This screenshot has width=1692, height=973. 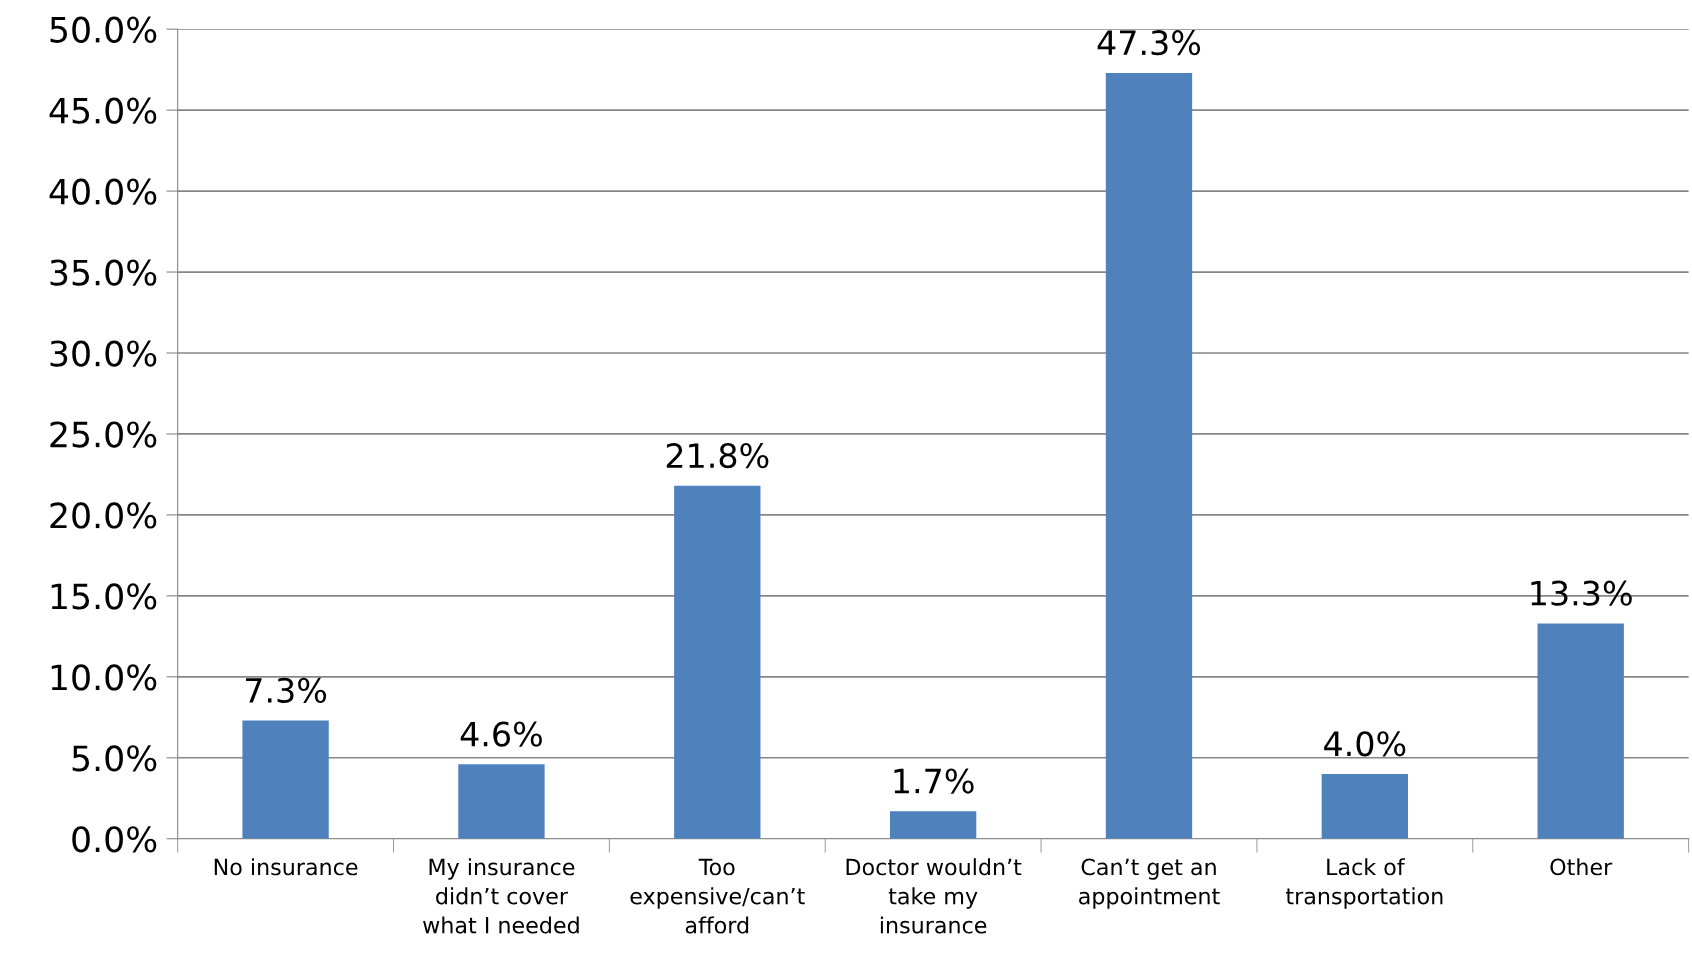 What do you see at coordinates (717, 455) in the screenshot?
I see `data-label: 21.8%` at bounding box center [717, 455].